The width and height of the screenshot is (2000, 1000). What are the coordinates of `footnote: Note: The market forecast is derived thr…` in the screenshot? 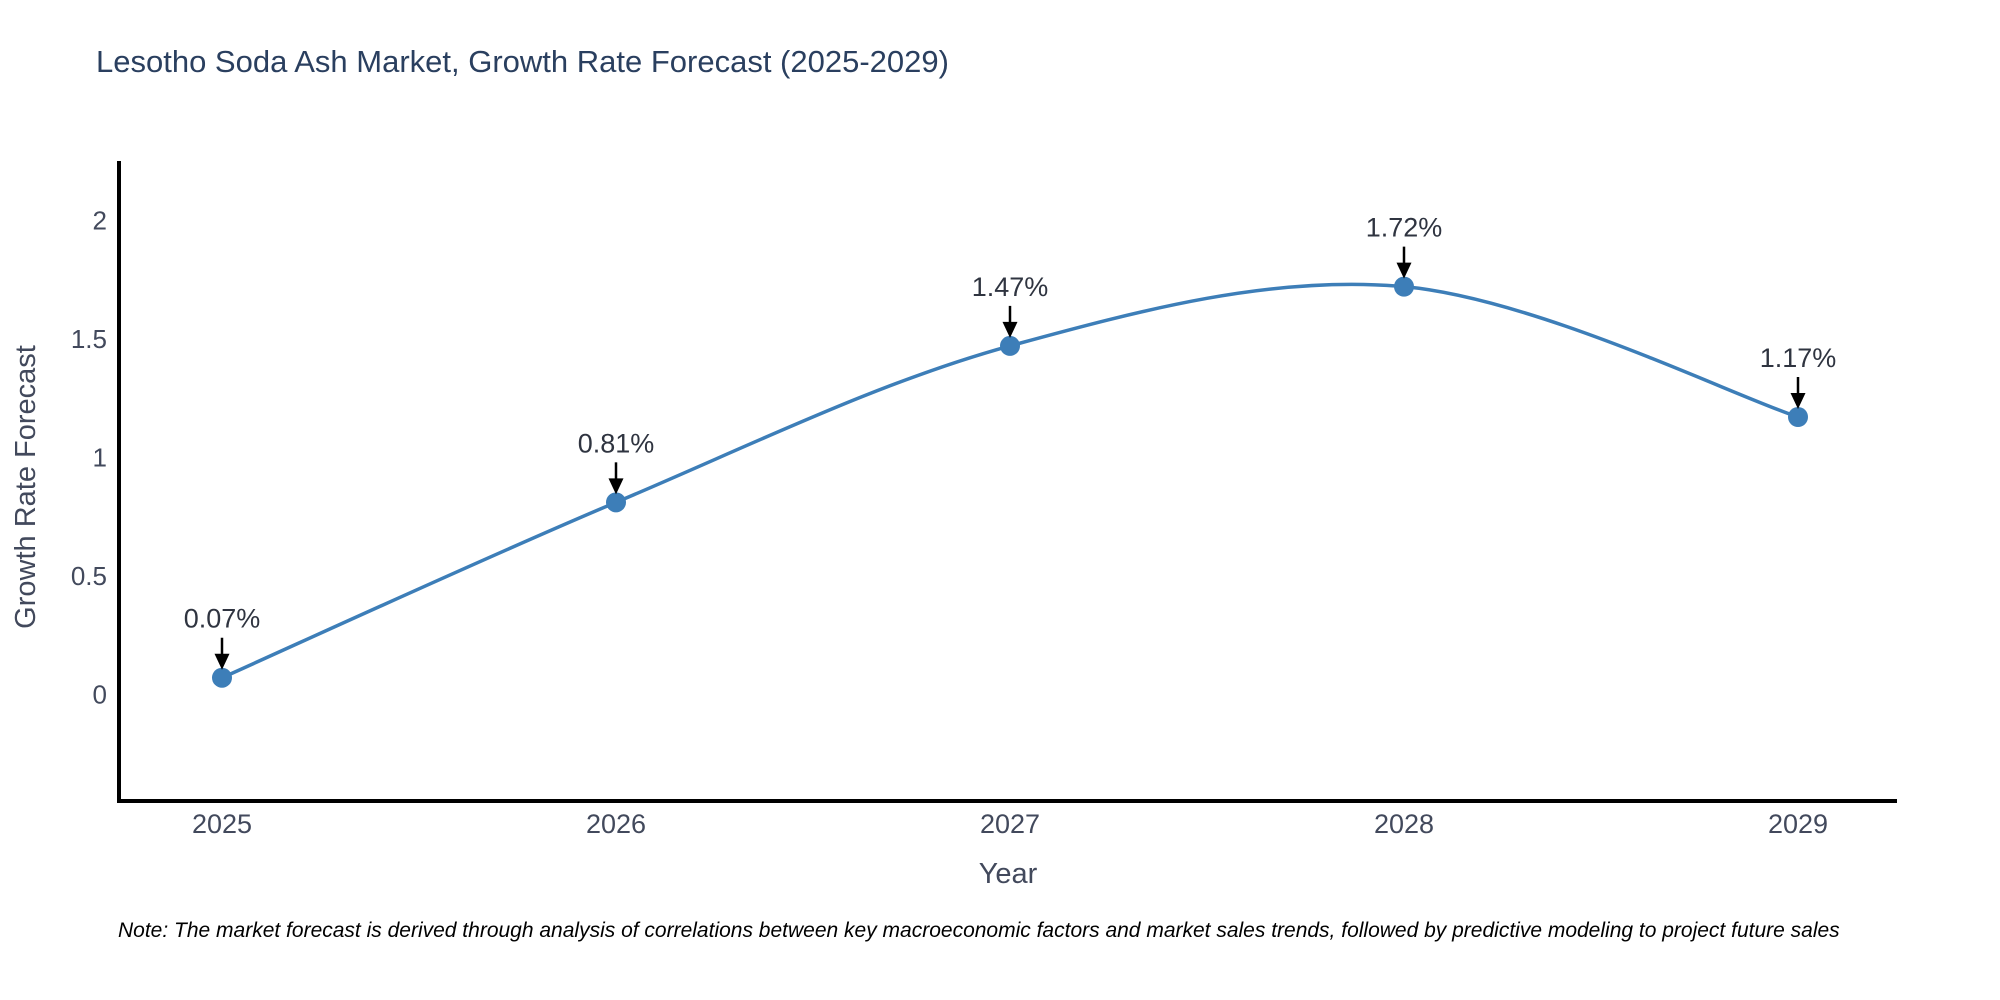 It's located at (979, 930).